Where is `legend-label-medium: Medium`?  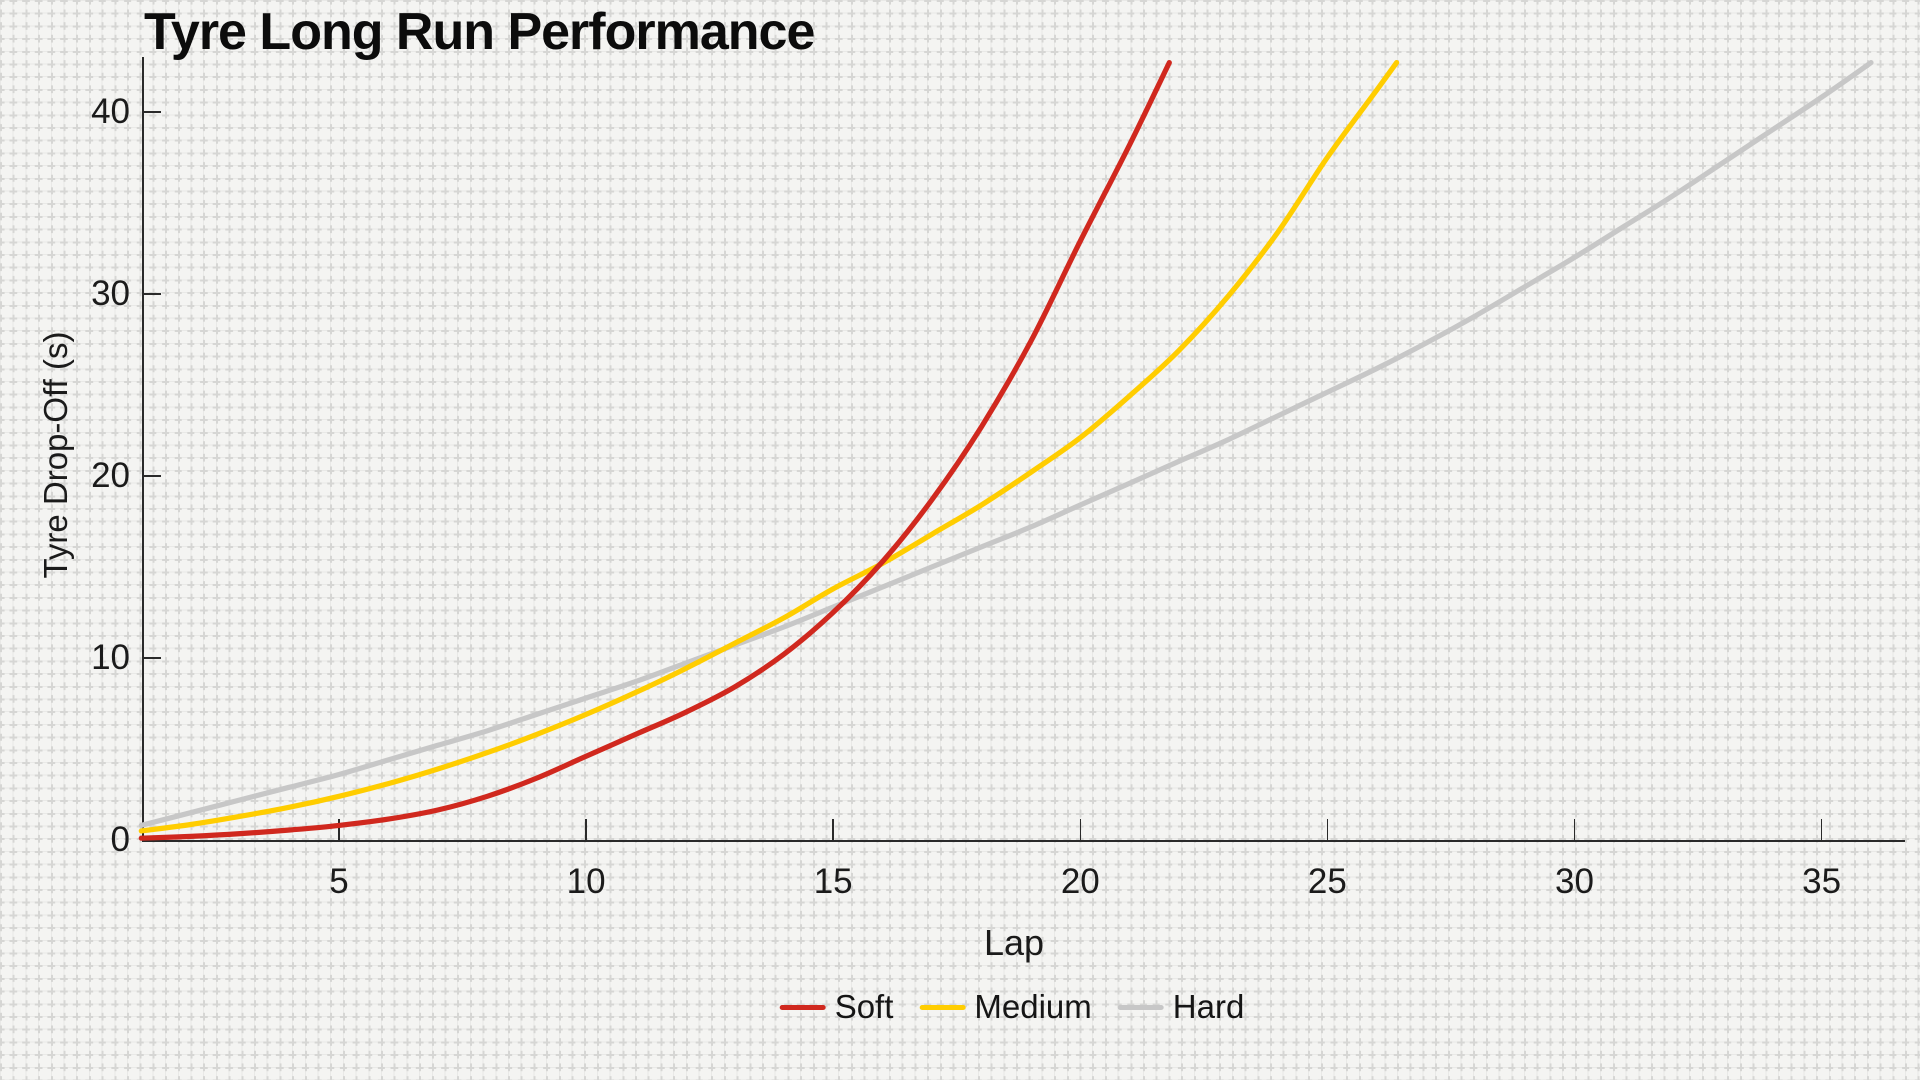 legend-label-medium: Medium is located at coordinates (1033, 1006).